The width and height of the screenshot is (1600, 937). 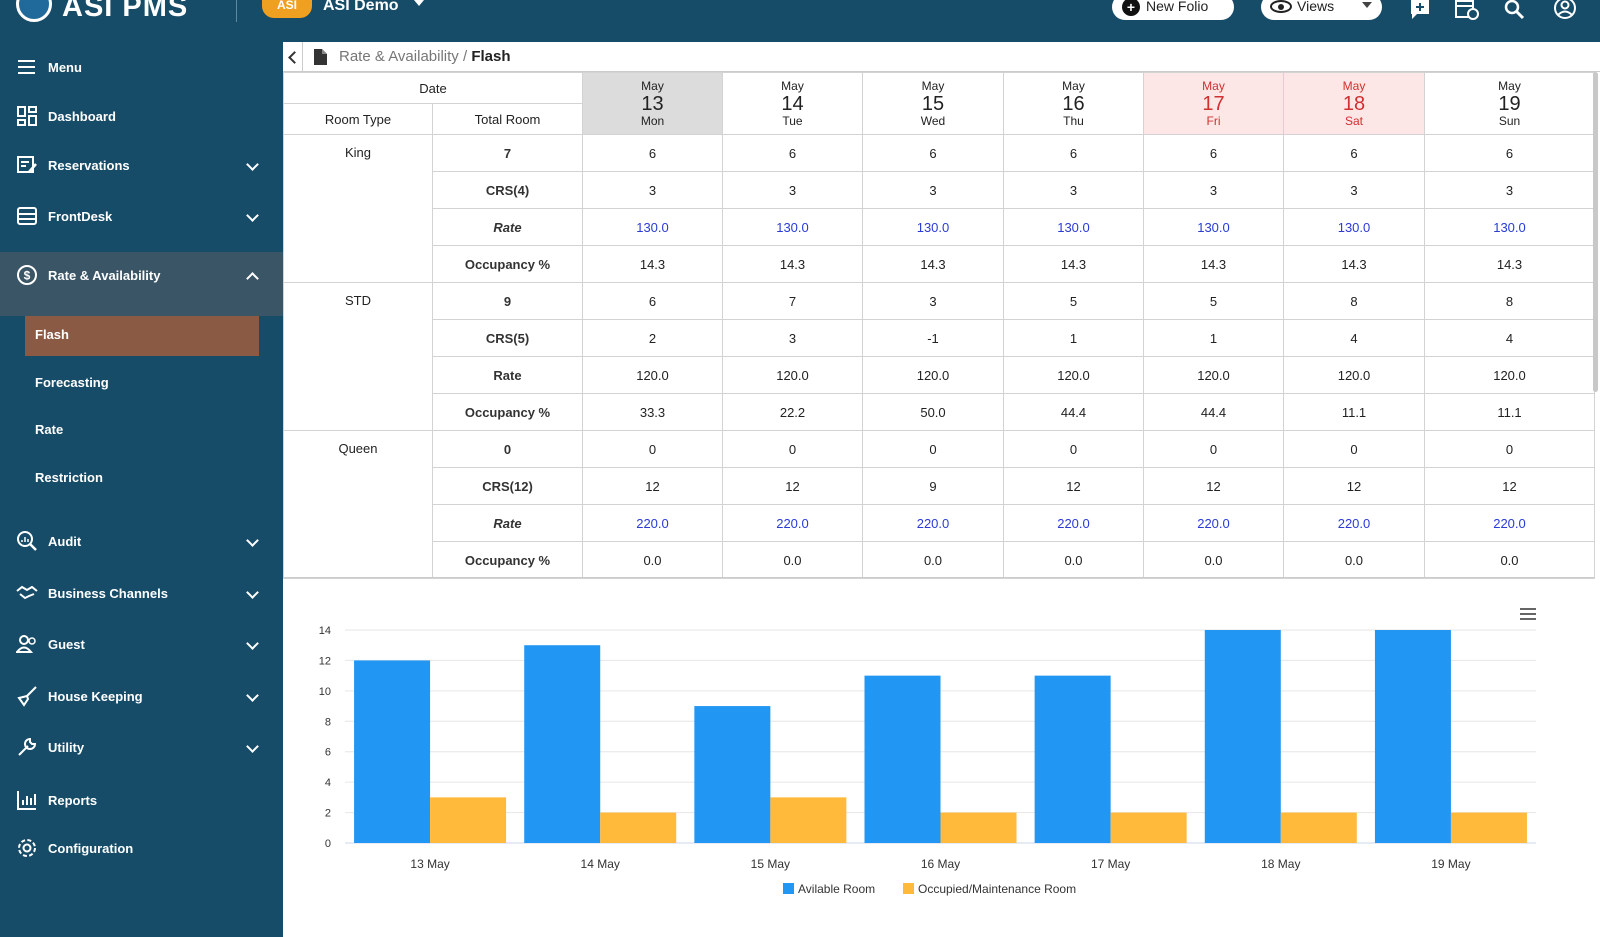 I want to click on date-column-header: May 16 Thu, so click(x=1073, y=103).